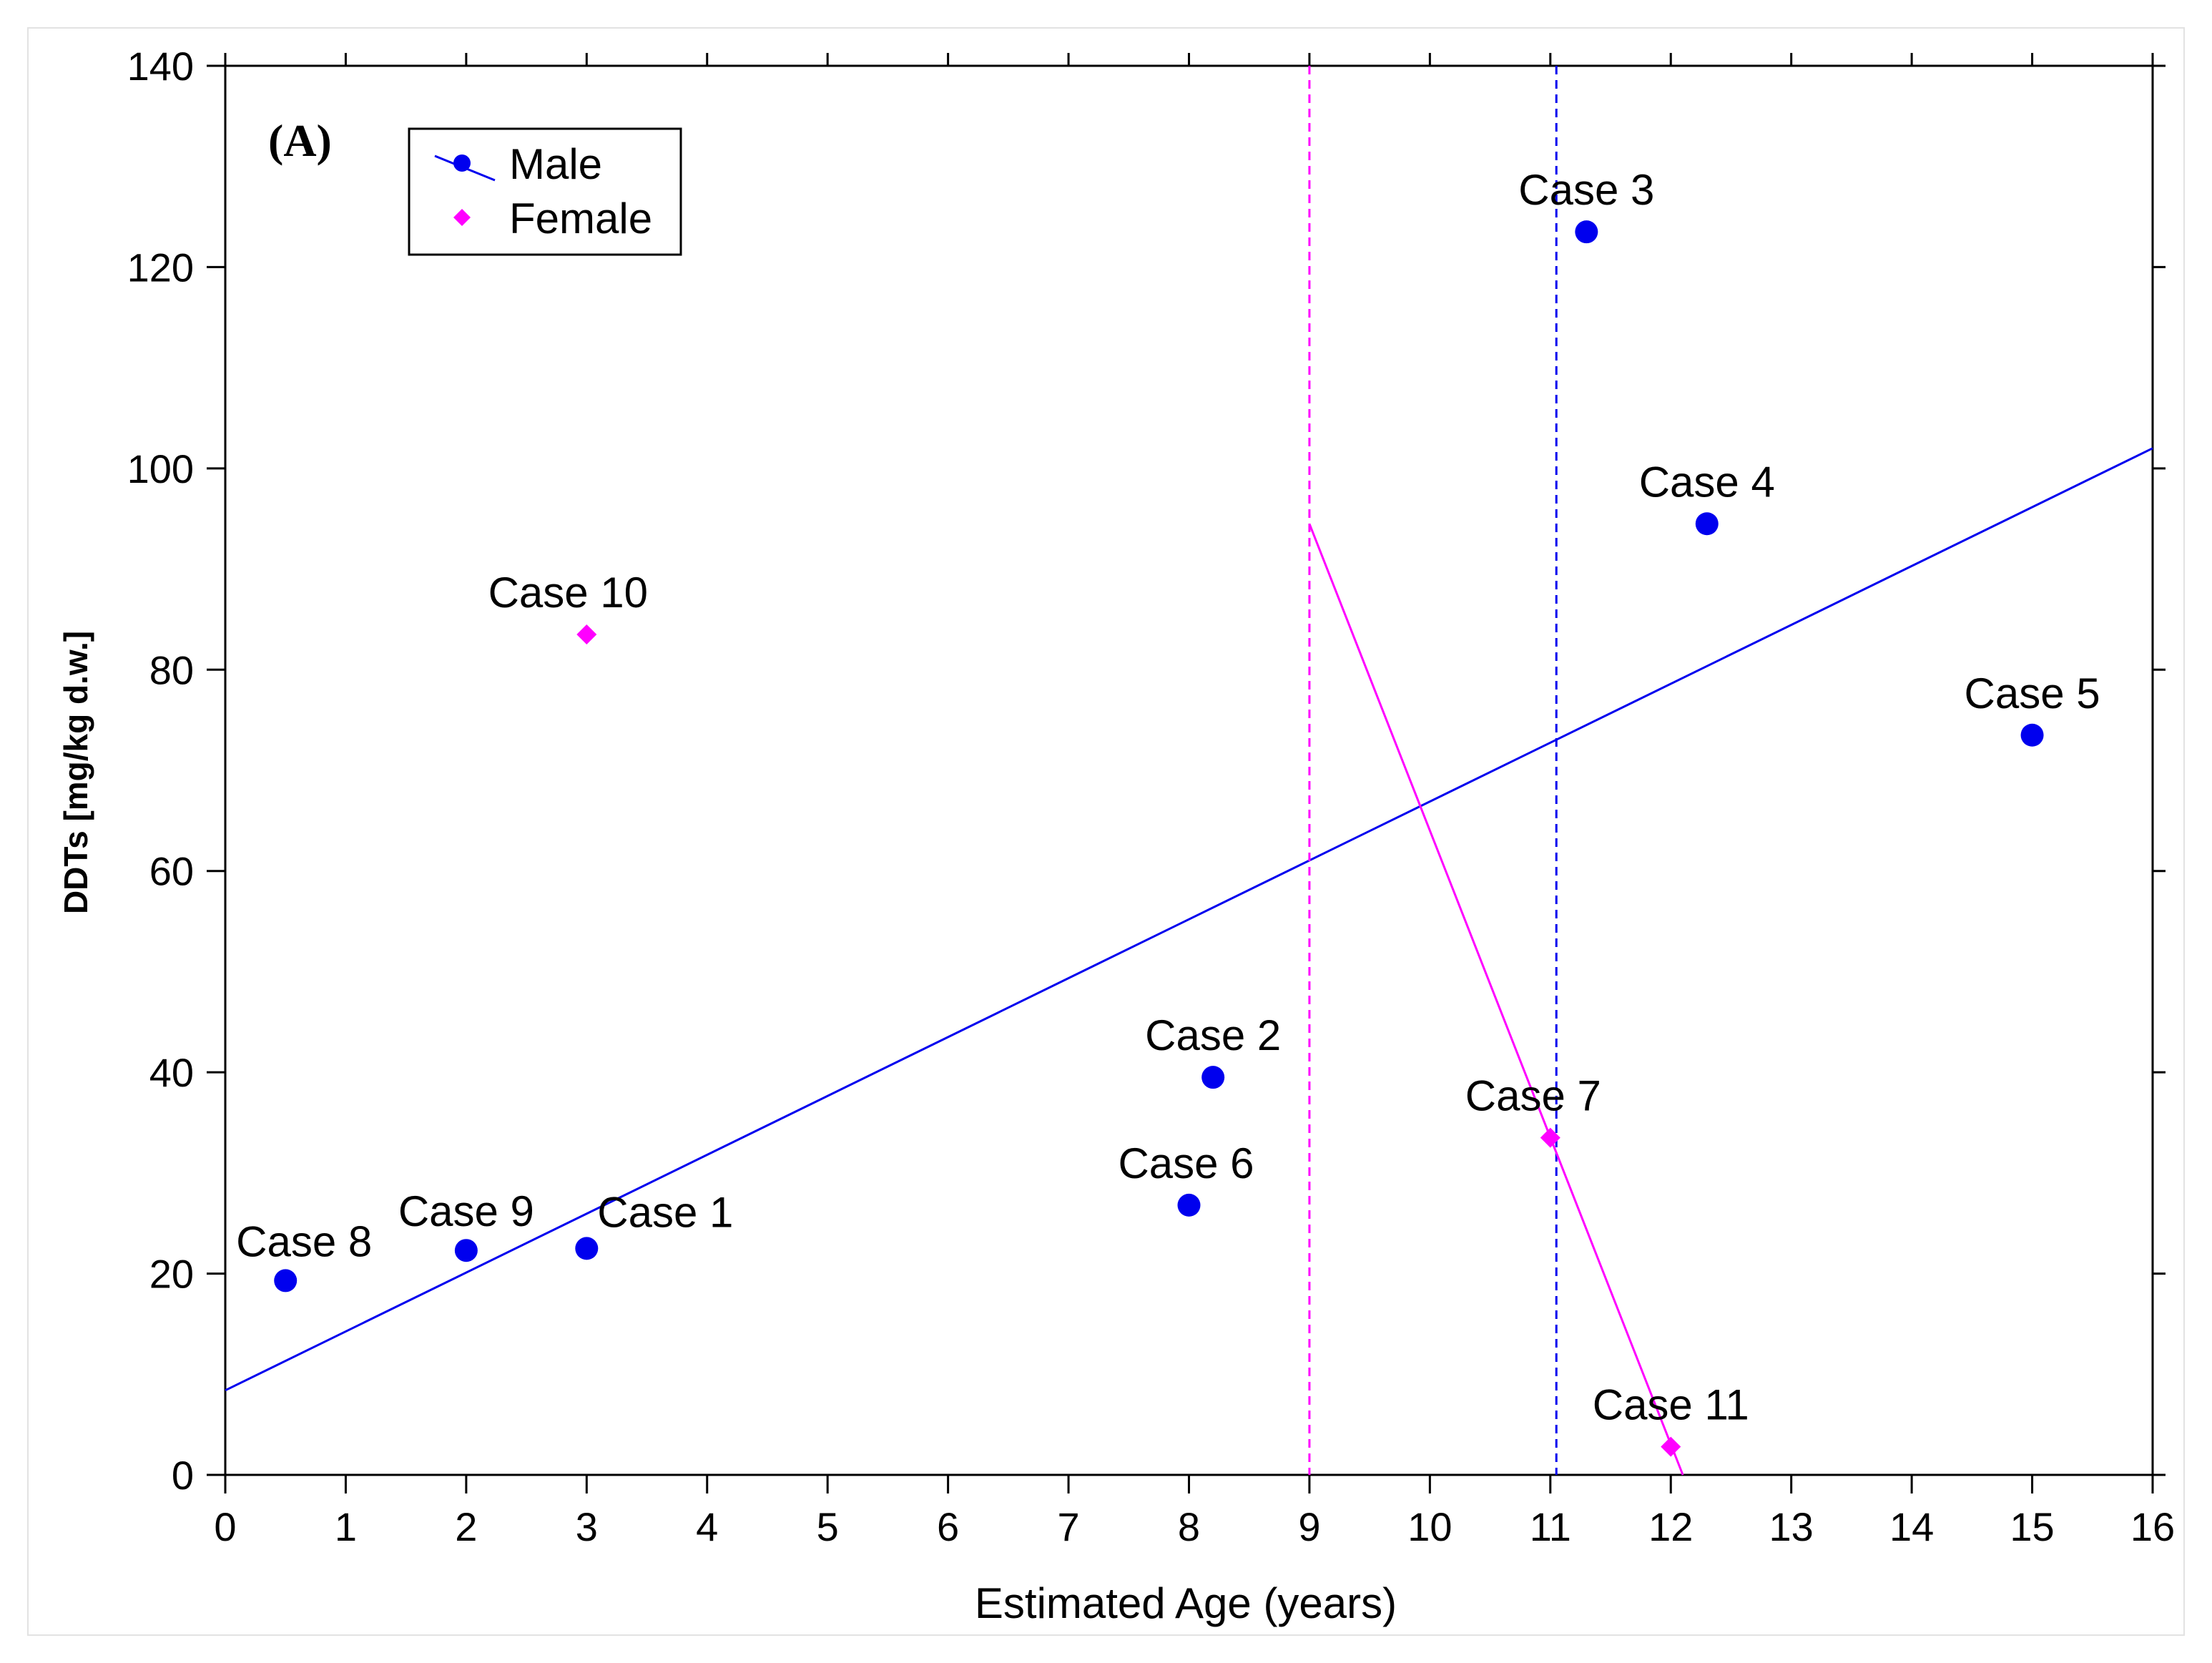  What do you see at coordinates (160, 66) in the screenshot?
I see `y-tick-label: 140` at bounding box center [160, 66].